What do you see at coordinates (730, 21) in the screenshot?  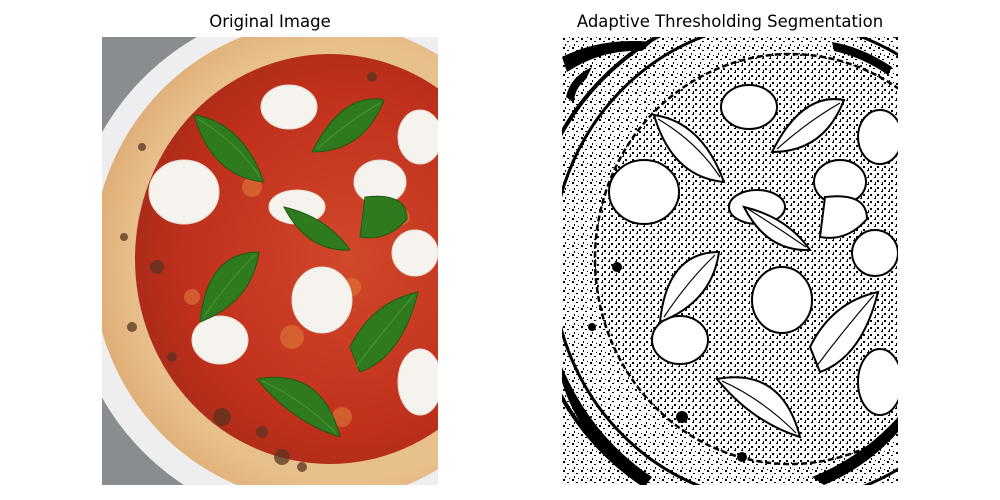 I see `right-panel-title: Adaptive Thresholding Segmentation` at bounding box center [730, 21].